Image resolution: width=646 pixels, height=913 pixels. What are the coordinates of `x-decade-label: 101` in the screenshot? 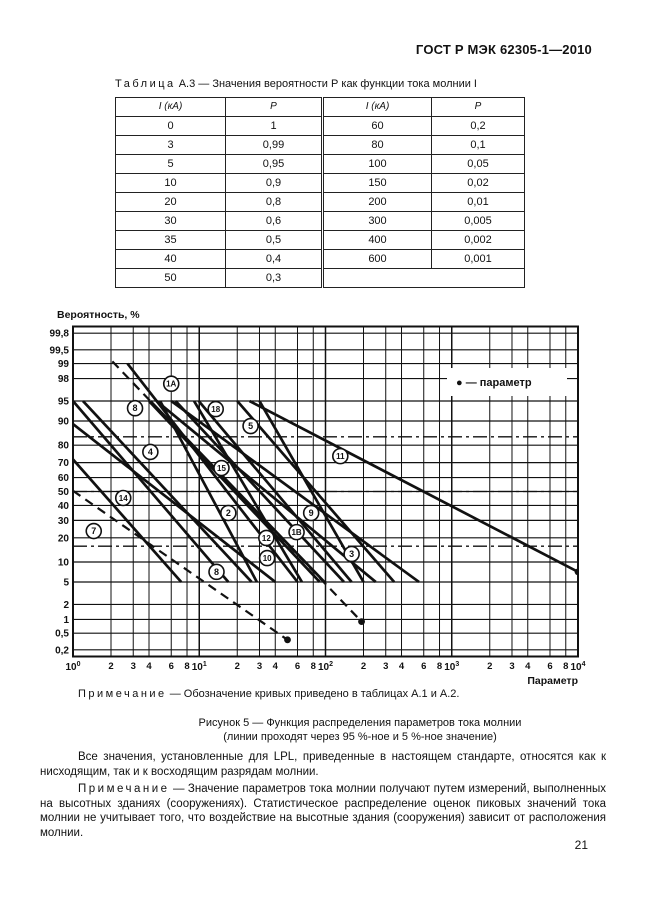 It's located at (199, 667).